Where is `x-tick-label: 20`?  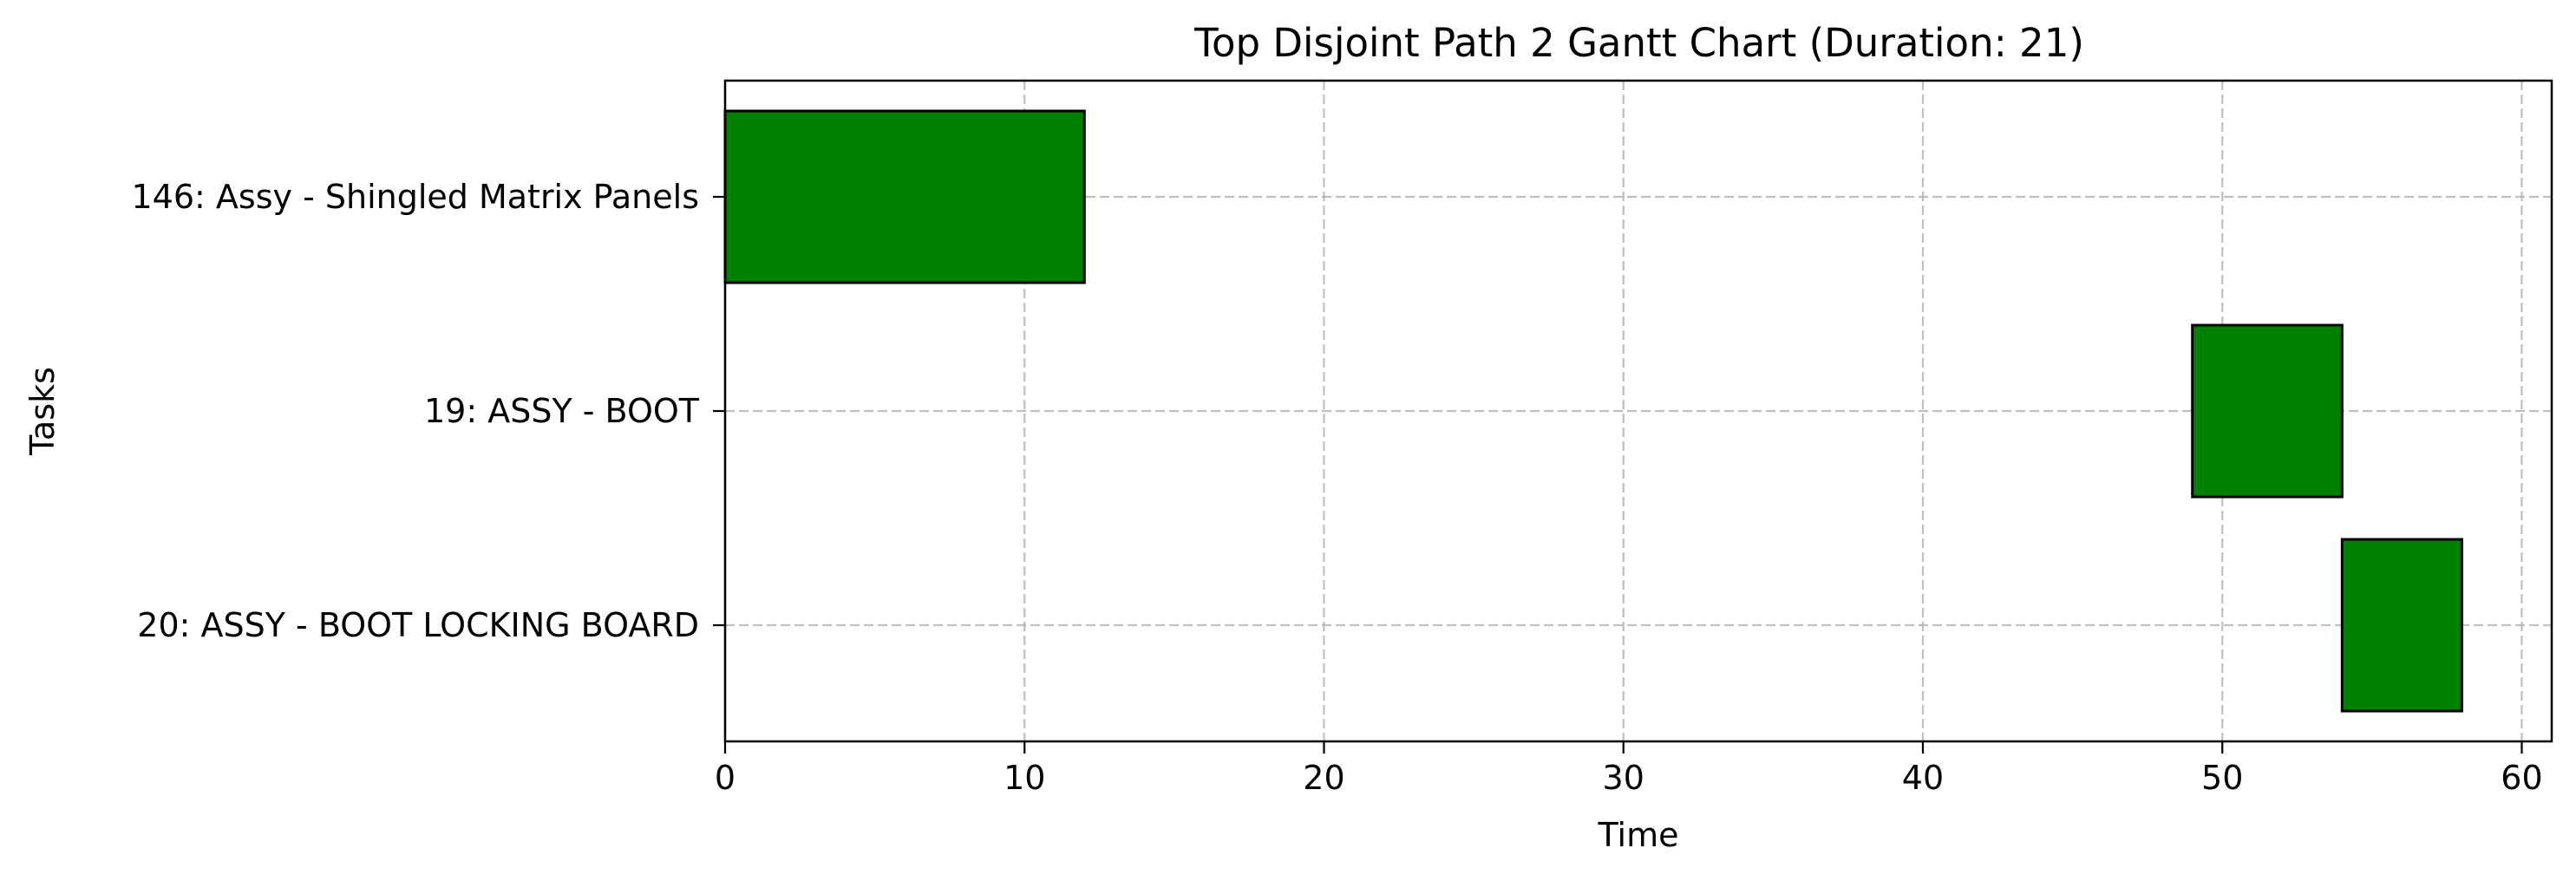 x-tick-label: 20 is located at coordinates (1323, 778).